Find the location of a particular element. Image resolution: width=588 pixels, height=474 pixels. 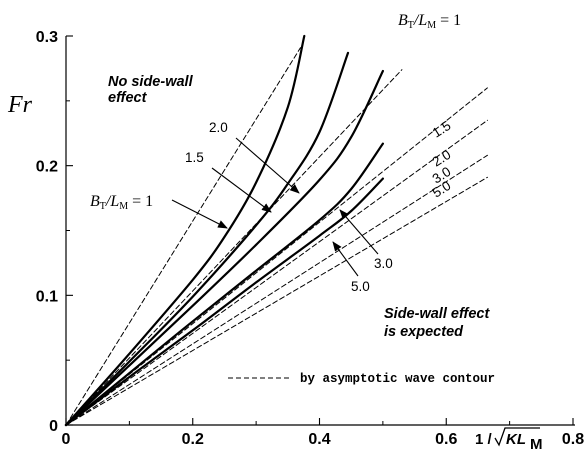

left-label-sub-t: T is located at coordinates (103, 206).